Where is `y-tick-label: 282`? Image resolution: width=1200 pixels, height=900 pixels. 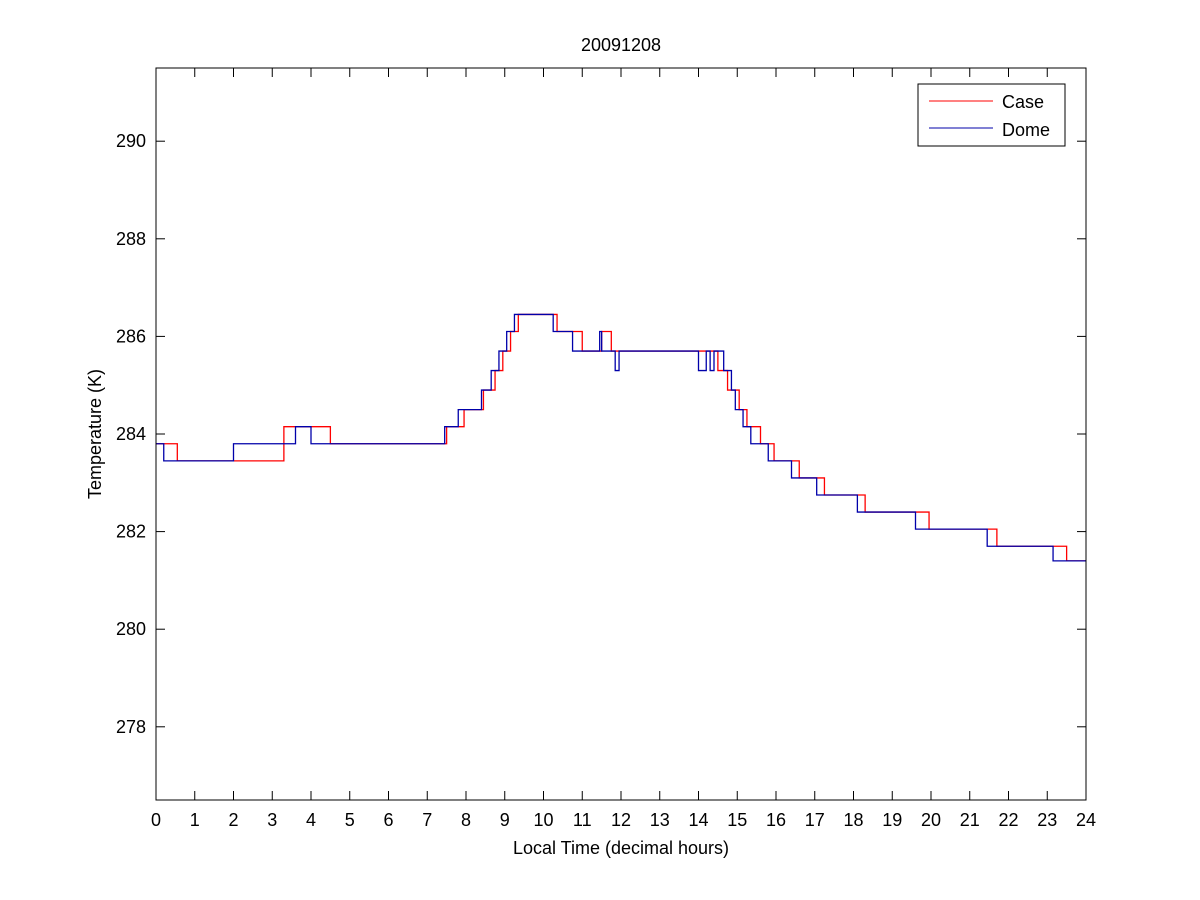 y-tick-label: 282 is located at coordinates (131, 532).